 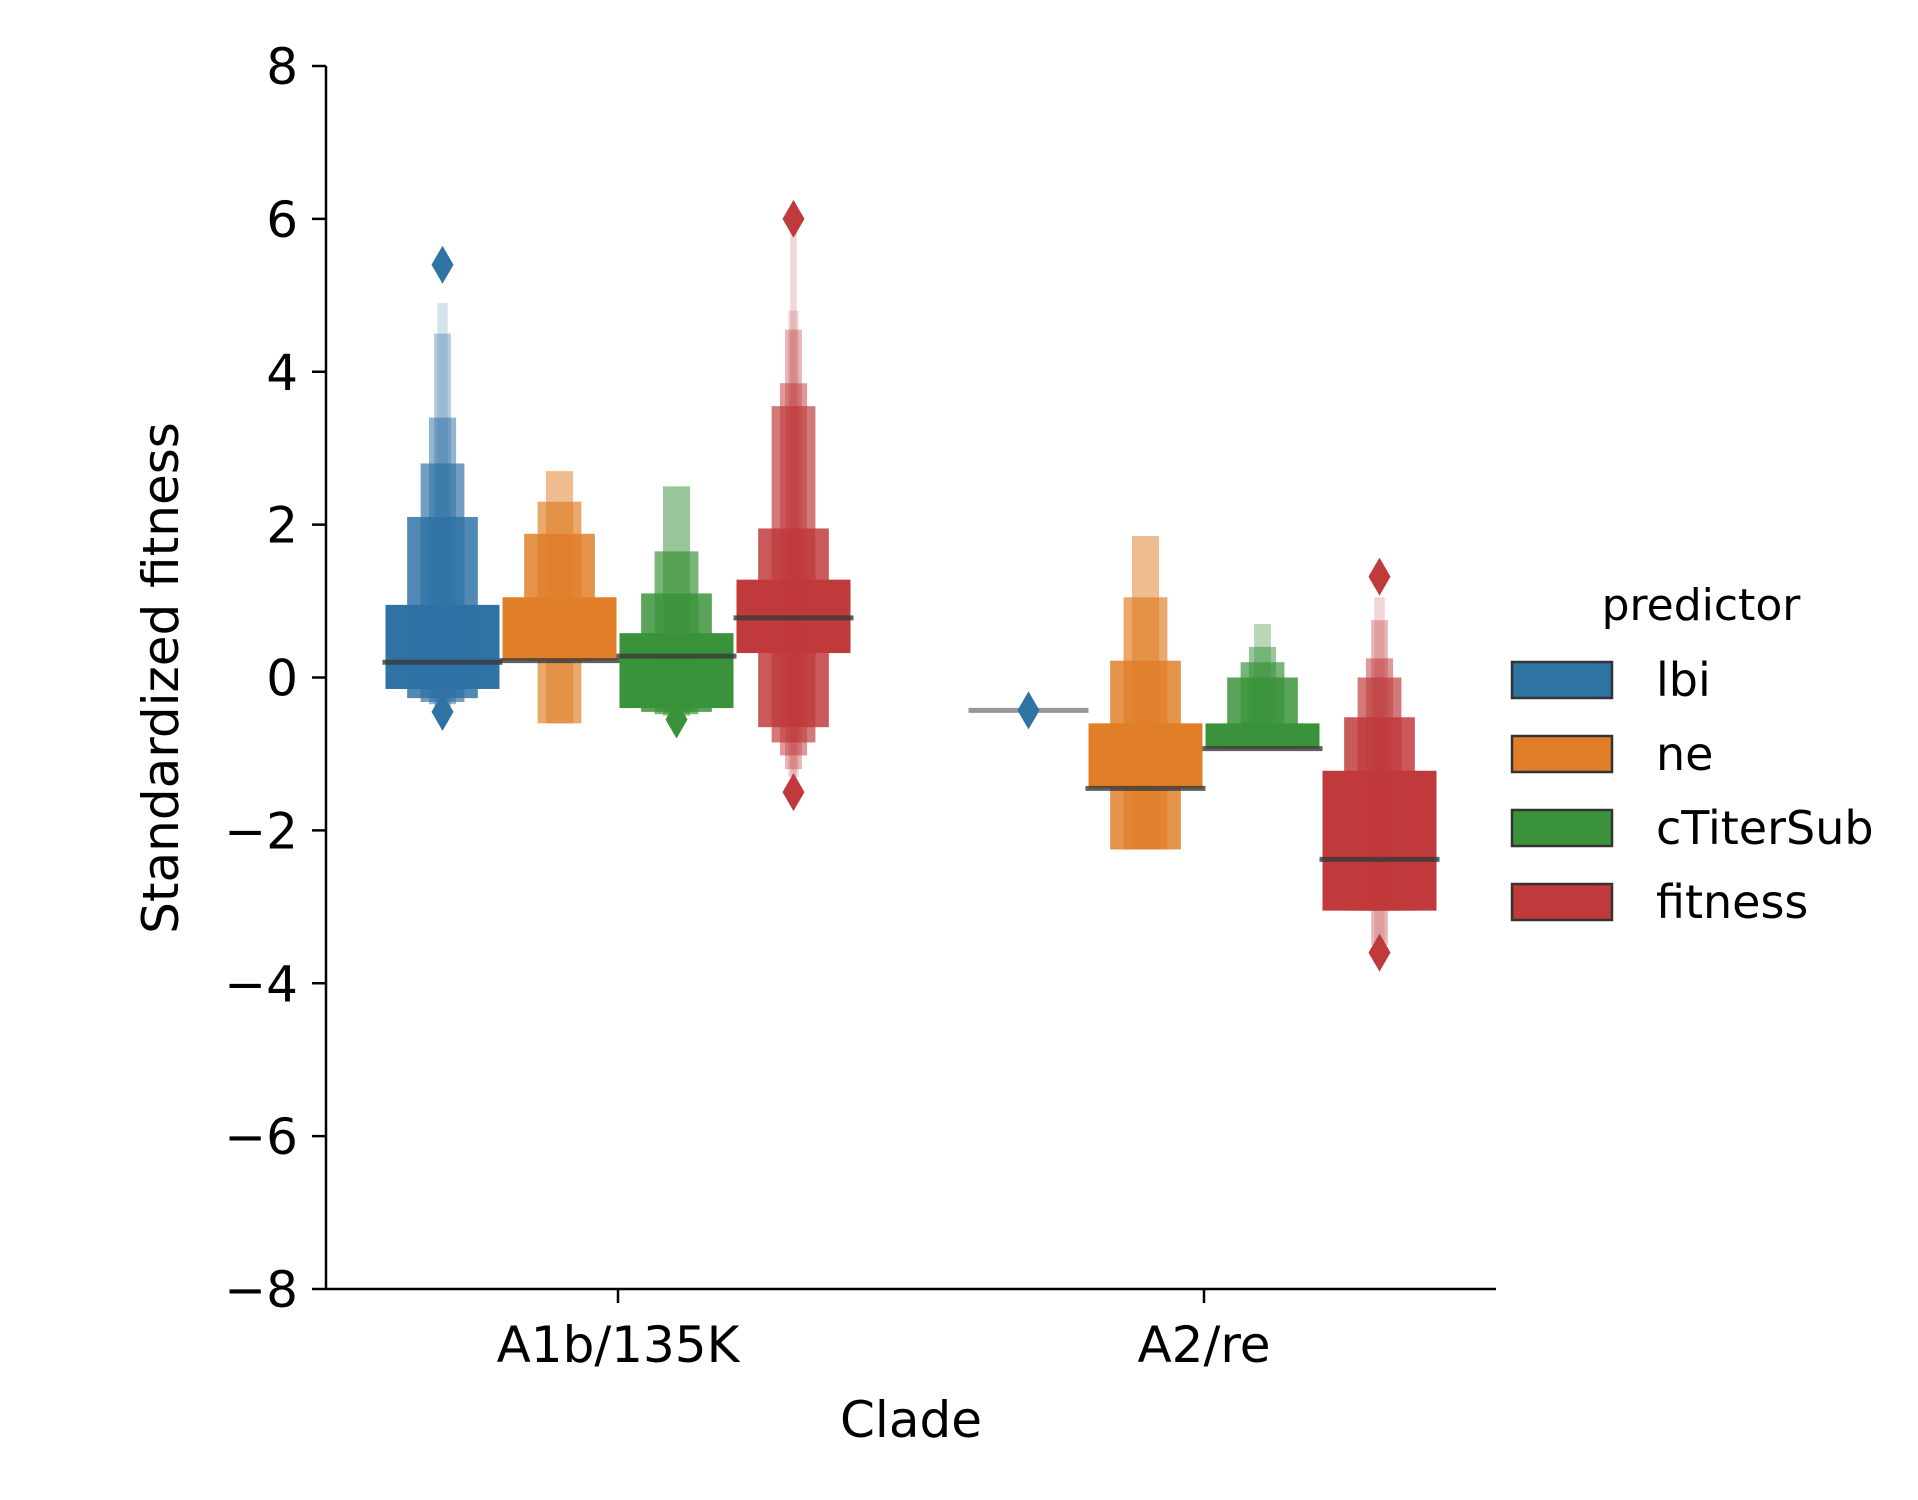 I want to click on y-axis-label: Standardized fitness, so click(x=161, y=678).